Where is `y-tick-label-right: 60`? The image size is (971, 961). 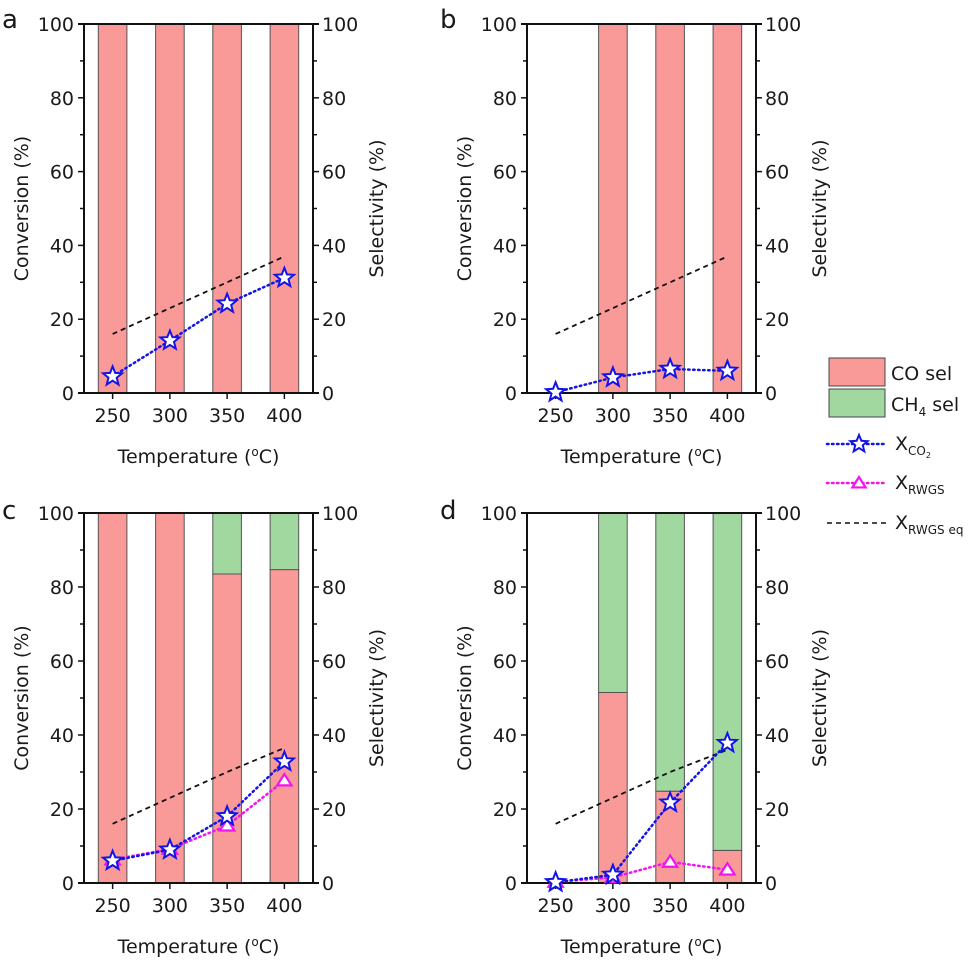 y-tick-label-right: 60 is located at coordinates (777, 662).